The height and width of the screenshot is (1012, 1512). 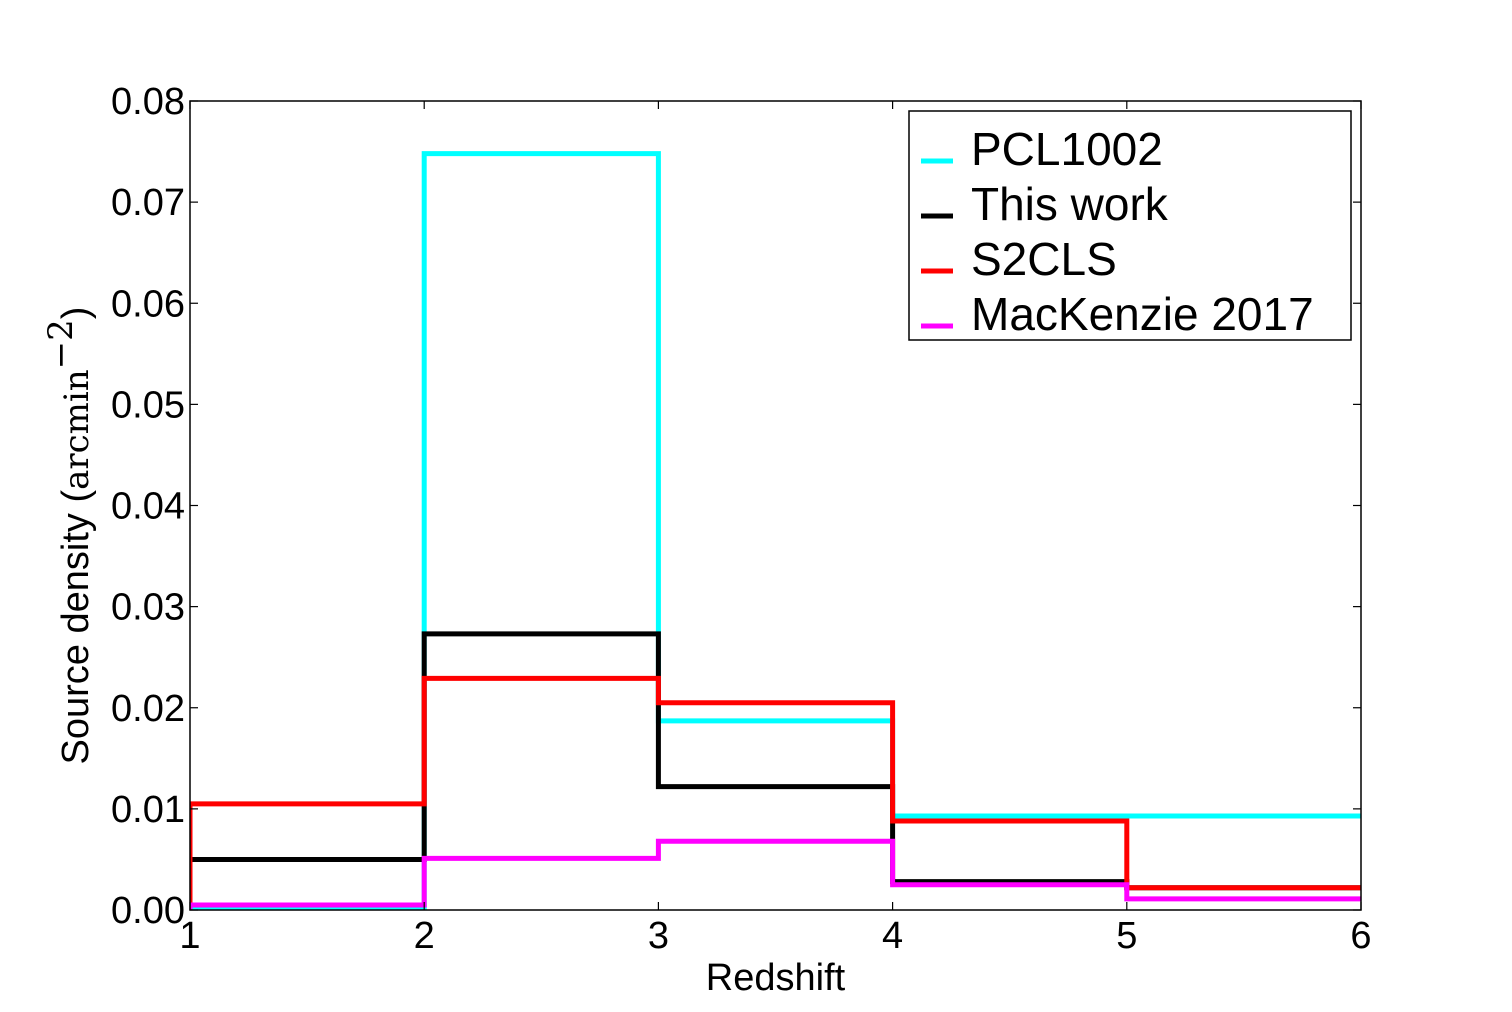 I want to click on y-tick-label: 0.01, so click(x=148, y=810).